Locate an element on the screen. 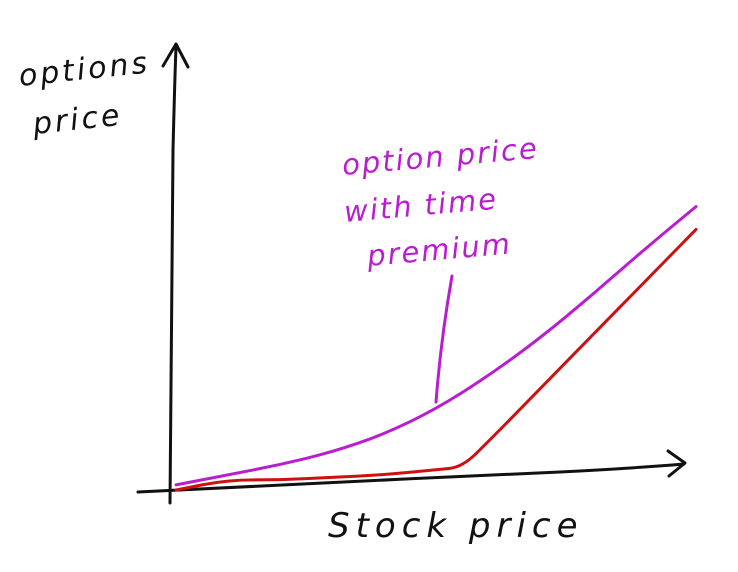 The width and height of the screenshot is (738, 572). y-axis-line is located at coordinates (173, 275).